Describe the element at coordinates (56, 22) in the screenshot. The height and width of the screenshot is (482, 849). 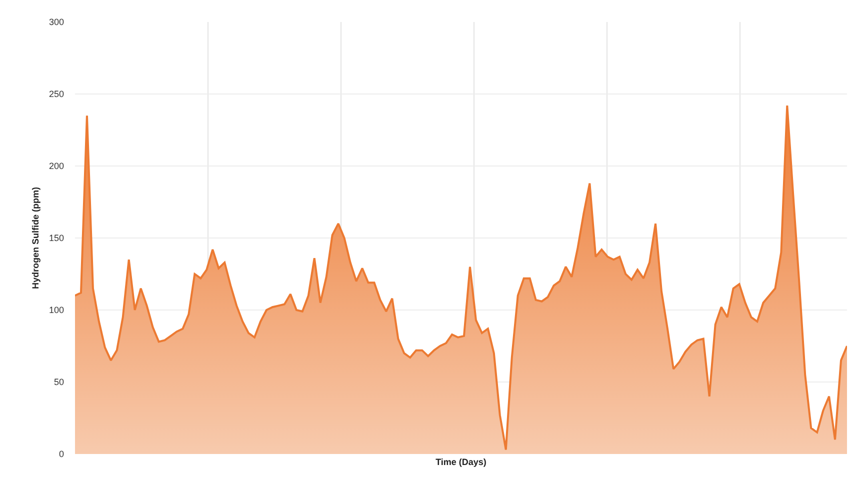
I see `y-tick-label: 300` at that location.